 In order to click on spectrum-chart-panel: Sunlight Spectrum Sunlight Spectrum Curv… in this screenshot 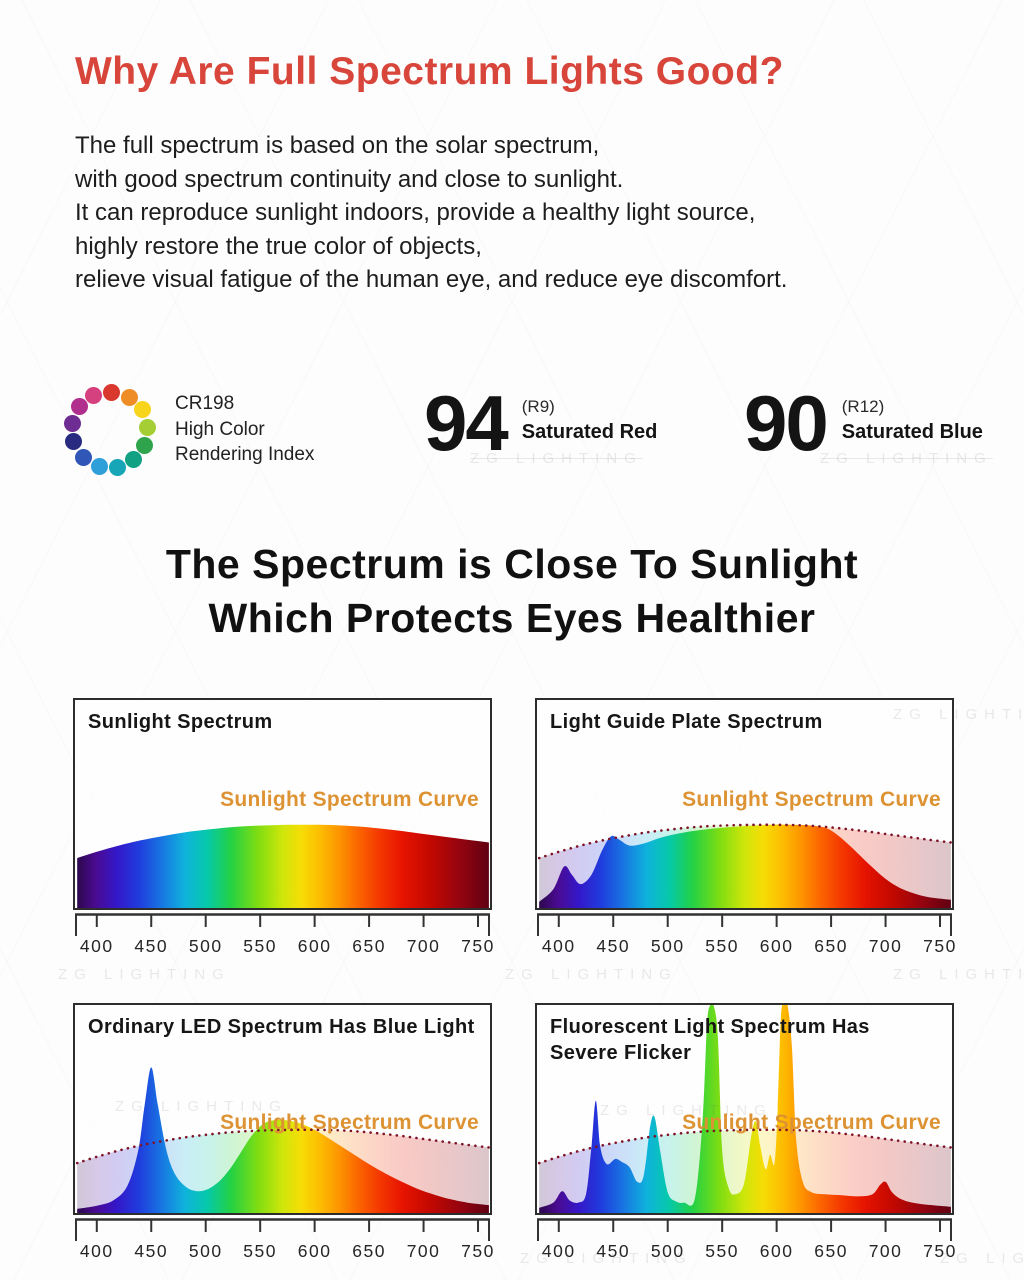, I will do `click(282, 804)`.